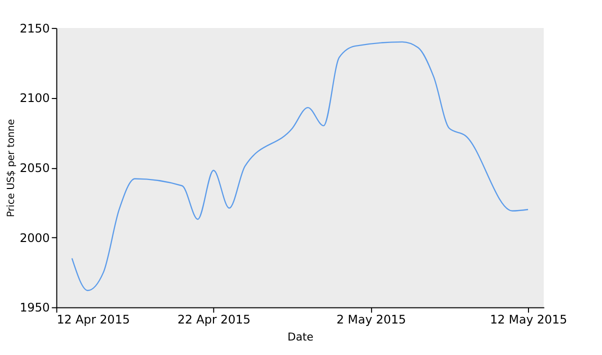 This screenshot has height=355, width=602. Describe the element at coordinates (529, 319) in the screenshot. I see `x-tick-label: 12 May 2015` at that location.